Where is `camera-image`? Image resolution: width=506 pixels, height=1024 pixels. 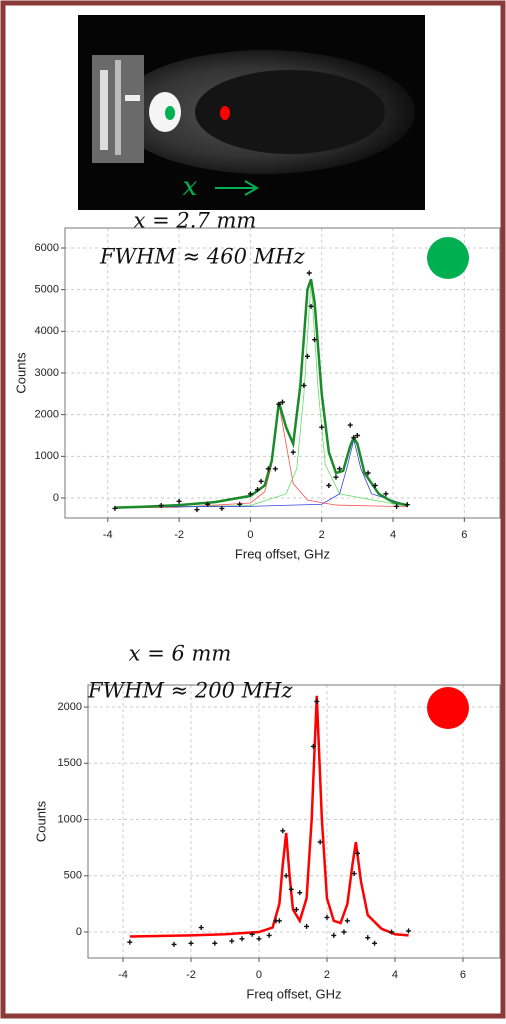 camera-image is located at coordinates (251, 112).